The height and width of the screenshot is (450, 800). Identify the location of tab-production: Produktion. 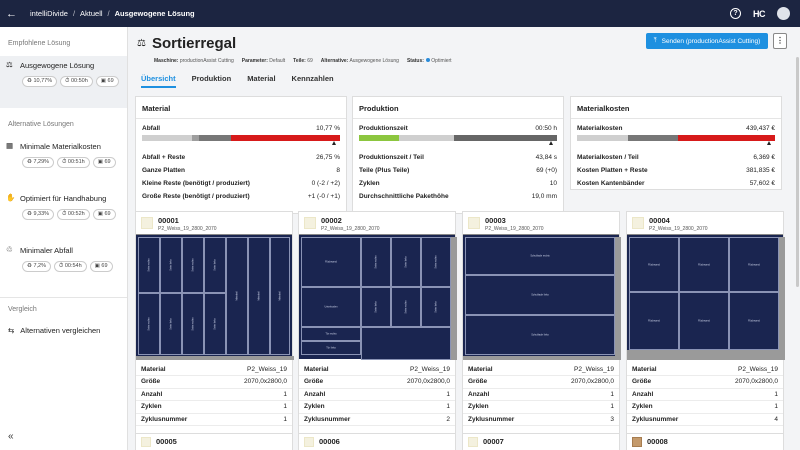
(211, 78).